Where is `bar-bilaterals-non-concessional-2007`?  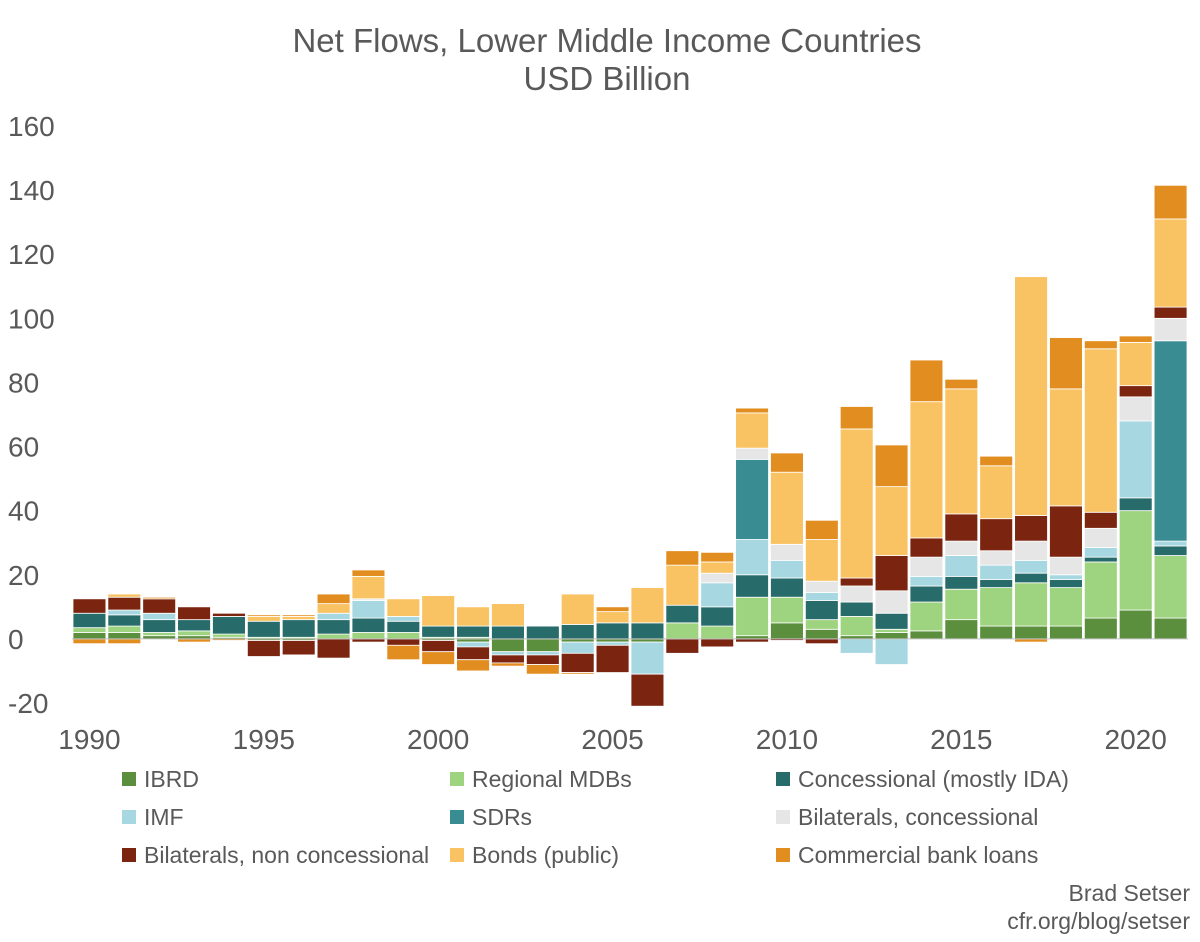 bar-bilaterals-non-concessional-2007 is located at coordinates (682, 646).